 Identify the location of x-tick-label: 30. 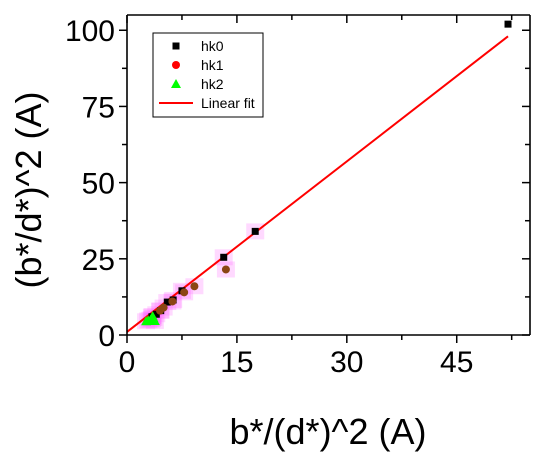
(346, 362).